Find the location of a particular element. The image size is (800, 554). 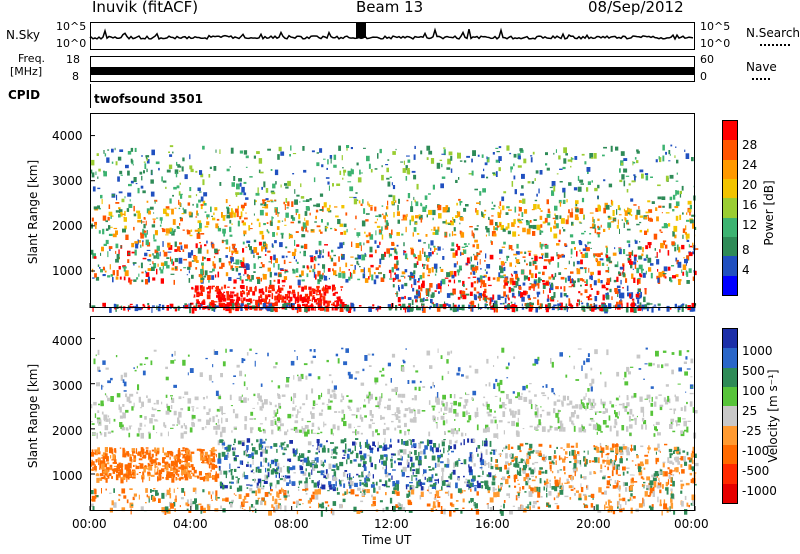

nave-tick-bottom: 0 is located at coordinates (703, 76).